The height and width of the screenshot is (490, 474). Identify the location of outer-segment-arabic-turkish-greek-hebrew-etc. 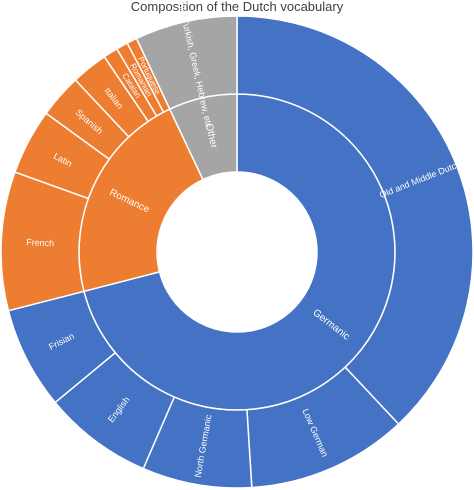
(186, 63).